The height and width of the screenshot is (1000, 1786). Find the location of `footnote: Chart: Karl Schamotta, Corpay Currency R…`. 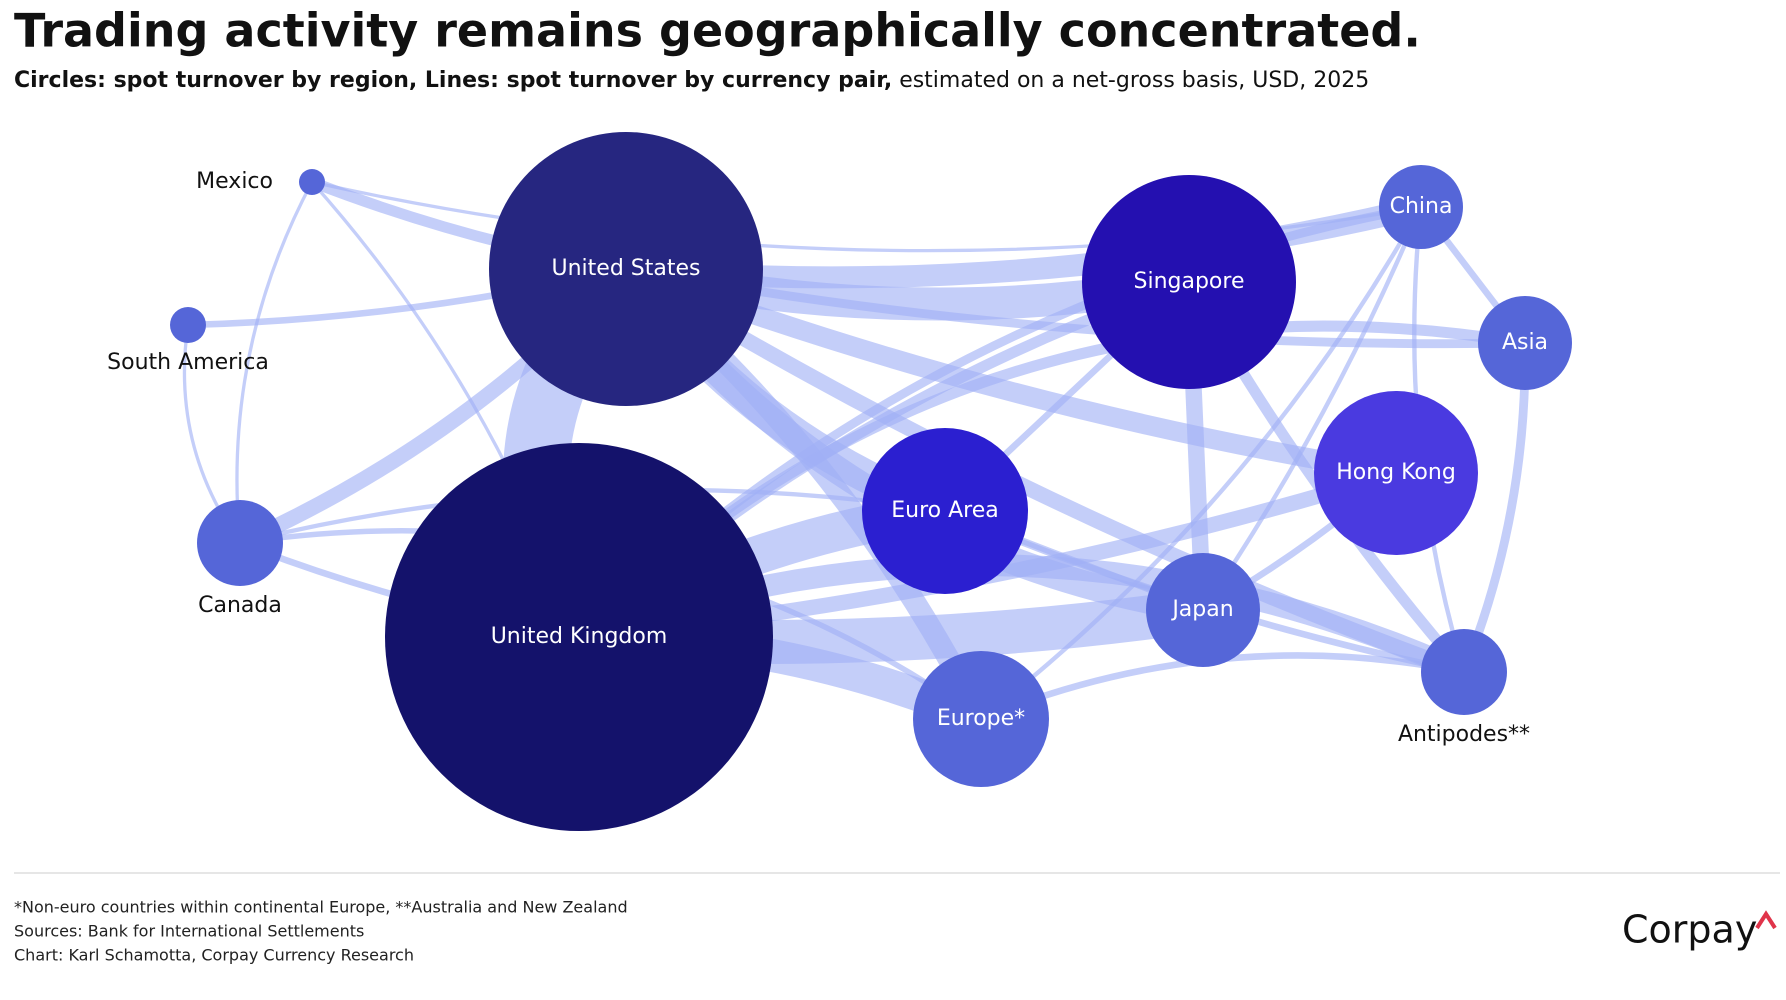

footnote: Chart: Karl Schamotta, Corpay Currency R… is located at coordinates (214, 955).